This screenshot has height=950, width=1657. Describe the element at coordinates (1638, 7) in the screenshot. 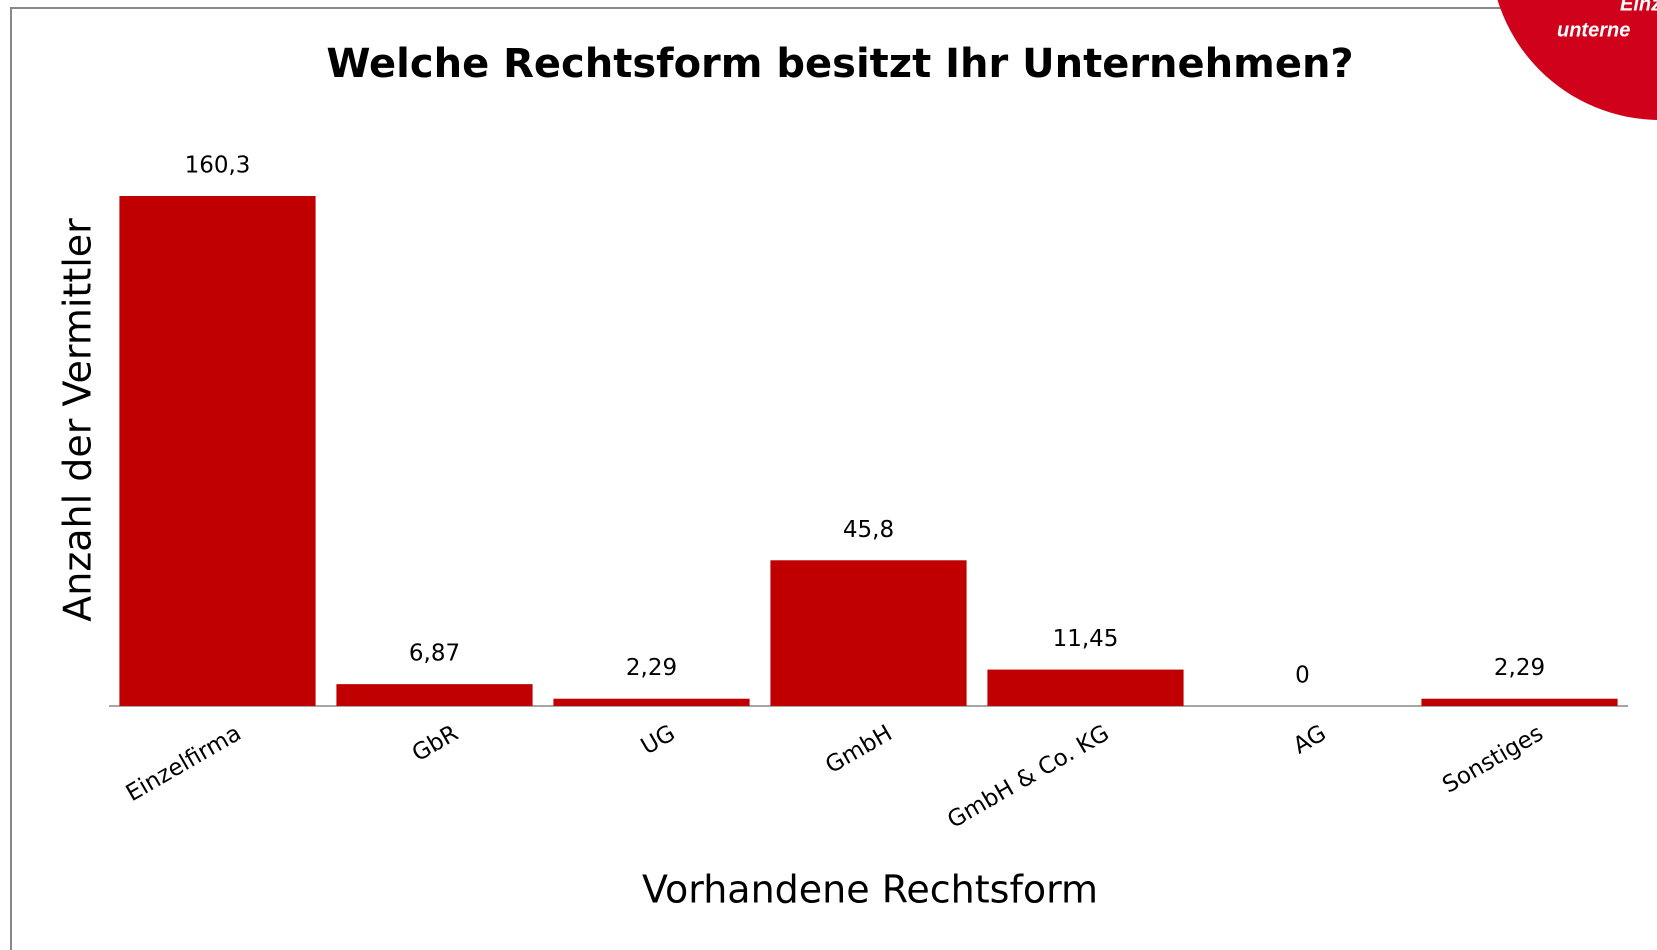

I see `badge-text: Einz` at that location.